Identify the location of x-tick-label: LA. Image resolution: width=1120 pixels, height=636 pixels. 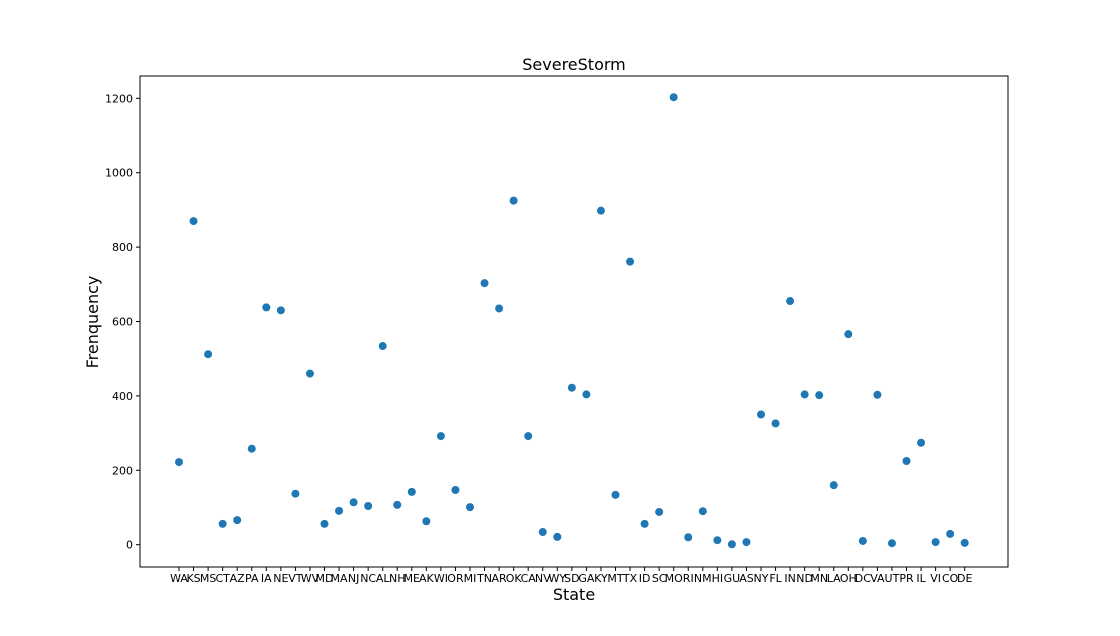
(834, 578).